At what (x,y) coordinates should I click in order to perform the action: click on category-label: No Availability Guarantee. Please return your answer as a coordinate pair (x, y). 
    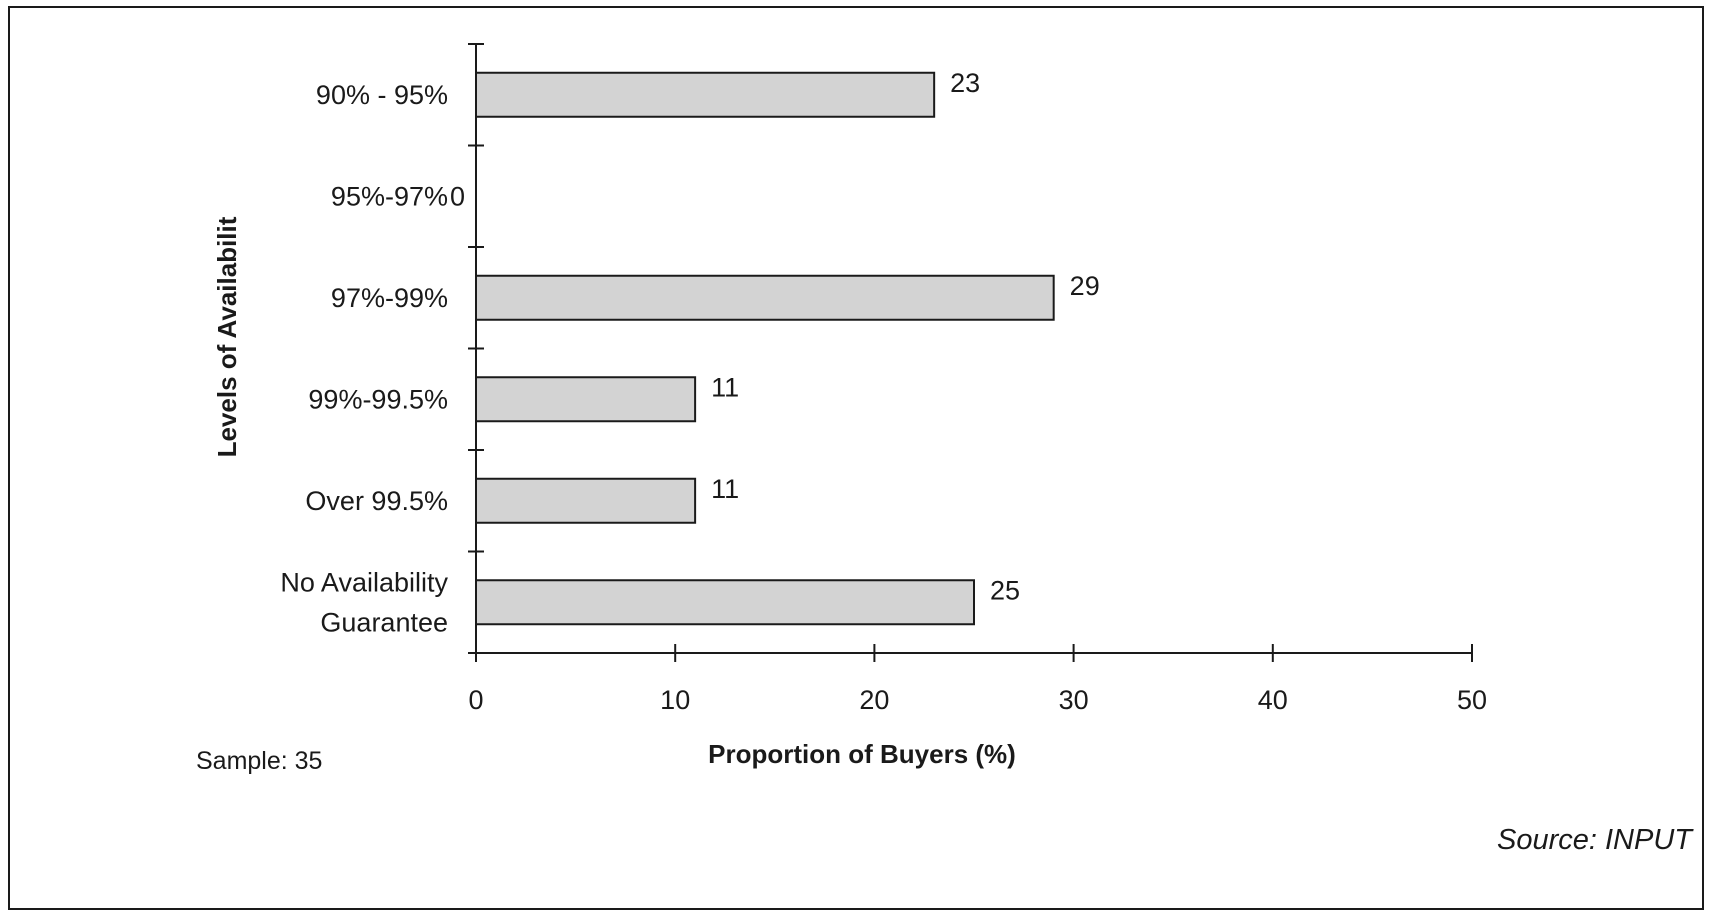
    Looking at the image, I should click on (364, 602).